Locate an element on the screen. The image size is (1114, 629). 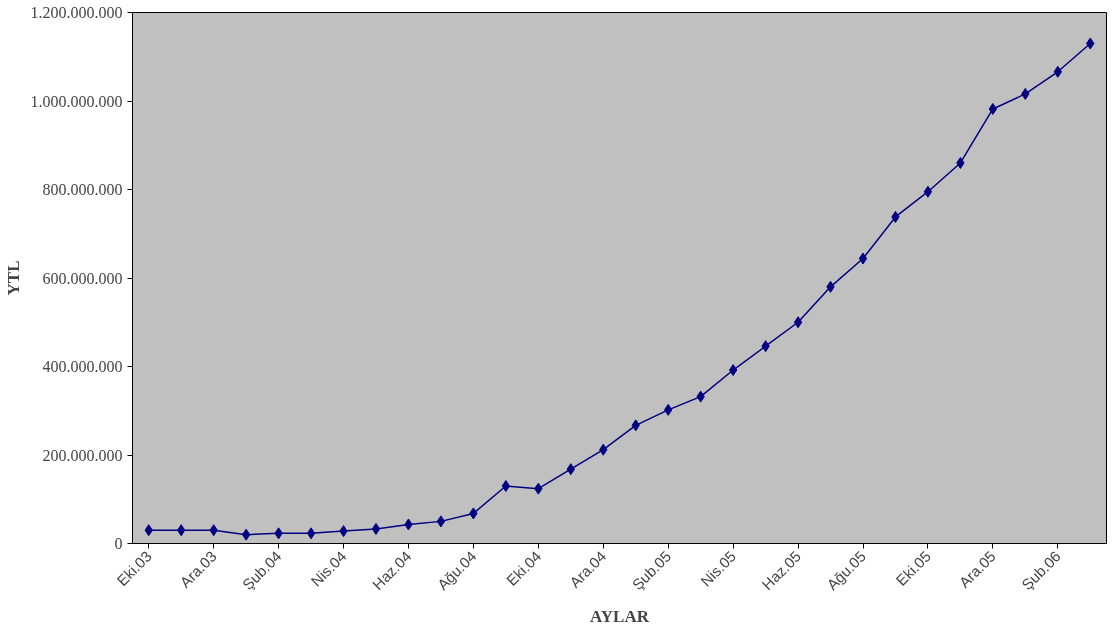
y-axis-title: YTL is located at coordinates (13, 278).